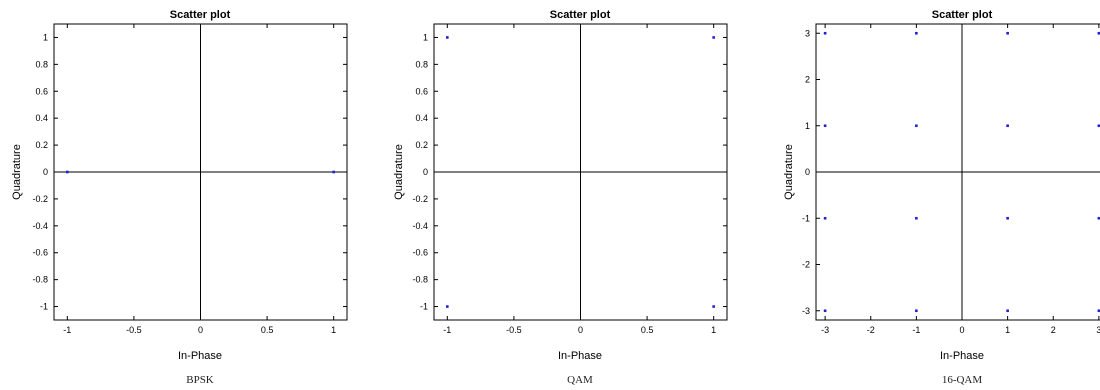  What do you see at coordinates (580, 380) in the screenshot?
I see `panel-caption: QAM` at bounding box center [580, 380].